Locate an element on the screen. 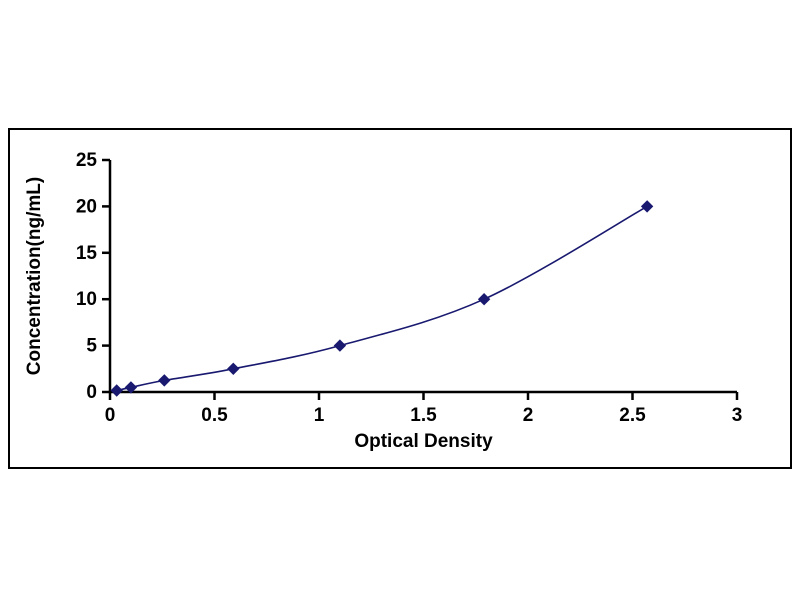 The width and height of the screenshot is (800, 600). x-tick-label: 1.5 is located at coordinates (423, 415).